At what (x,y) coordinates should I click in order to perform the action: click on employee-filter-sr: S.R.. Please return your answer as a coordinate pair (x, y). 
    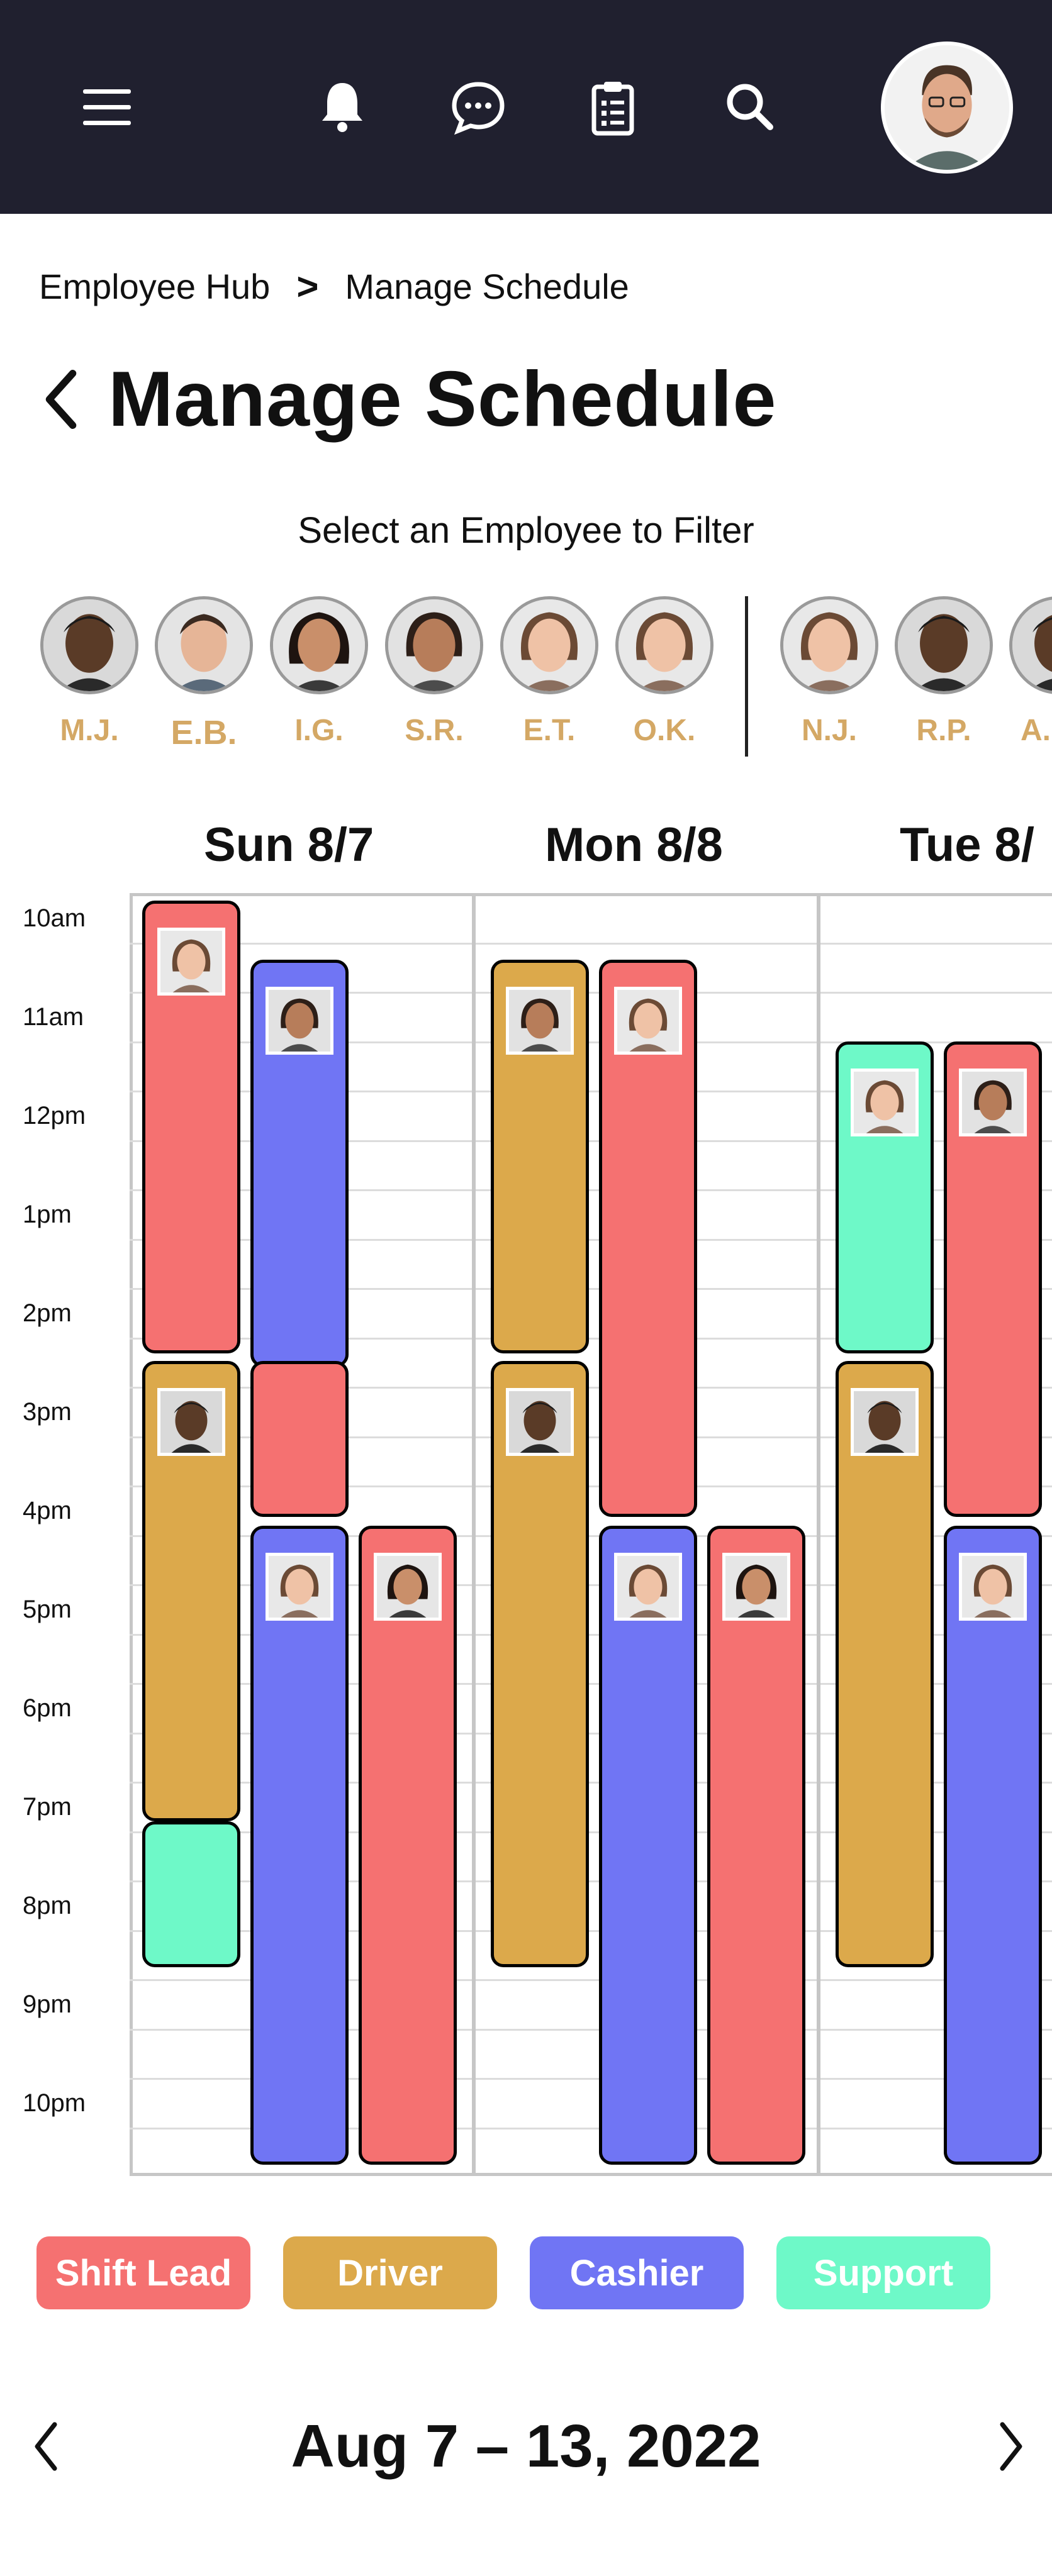
    Looking at the image, I should click on (434, 672).